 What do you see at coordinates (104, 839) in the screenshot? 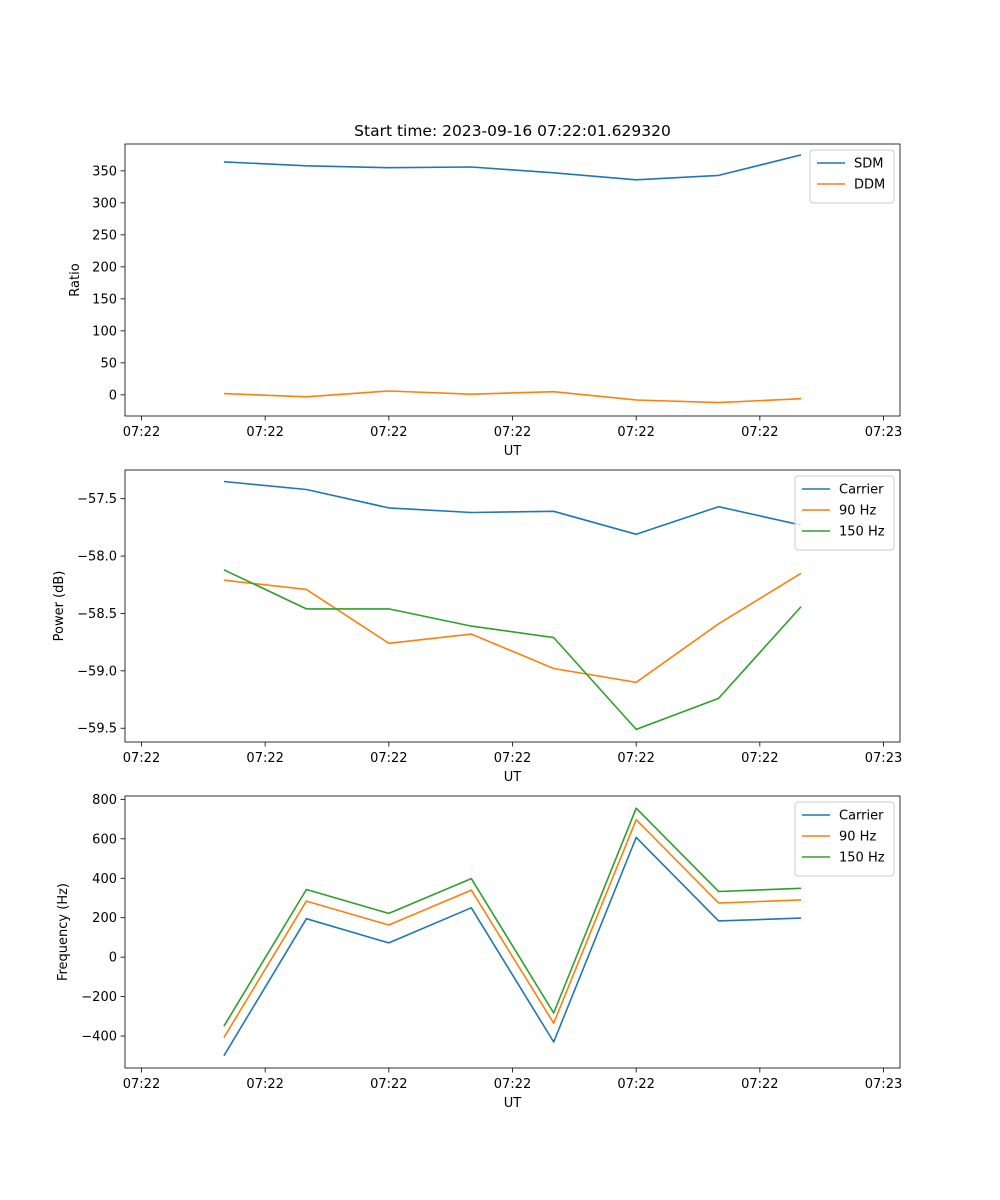
I see `y-tick-label: 600` at bounding box center [104, 839].